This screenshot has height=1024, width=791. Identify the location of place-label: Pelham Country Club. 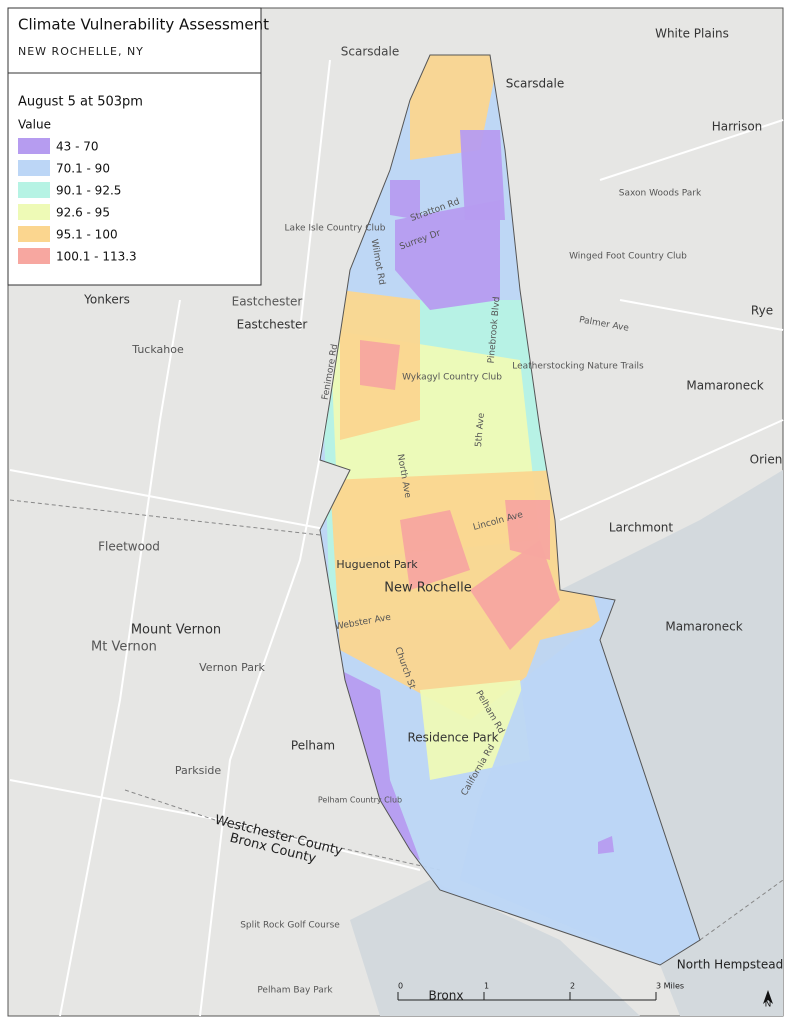
(360, 800).